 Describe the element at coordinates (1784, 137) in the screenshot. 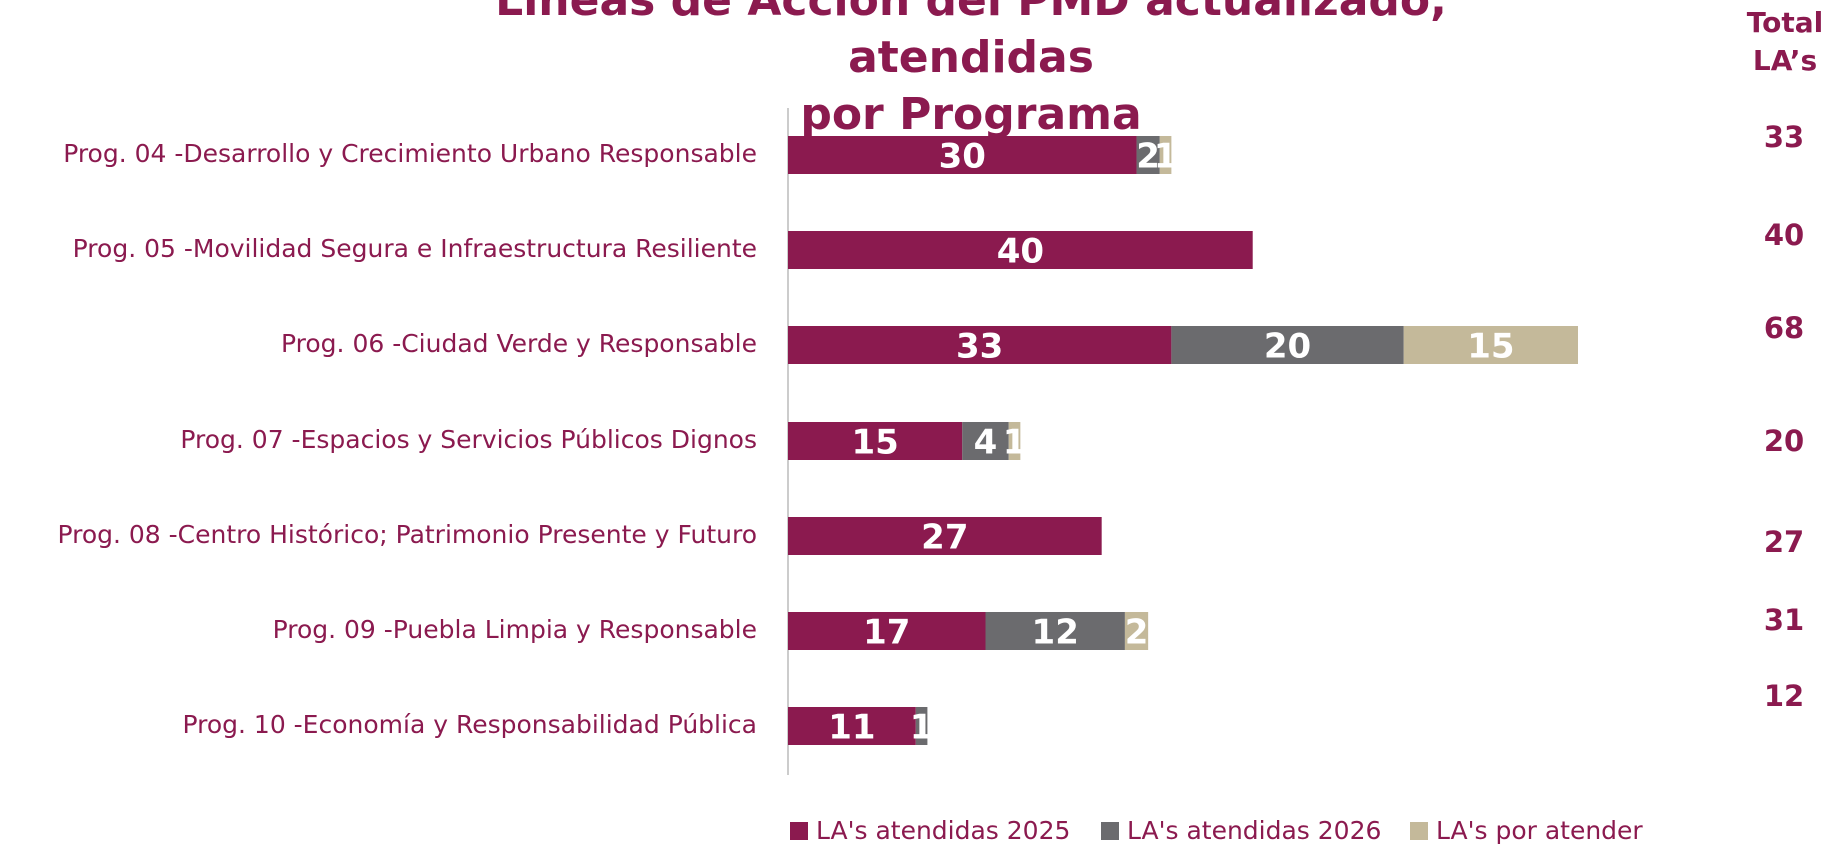

I see `total-label: 33` at that location.